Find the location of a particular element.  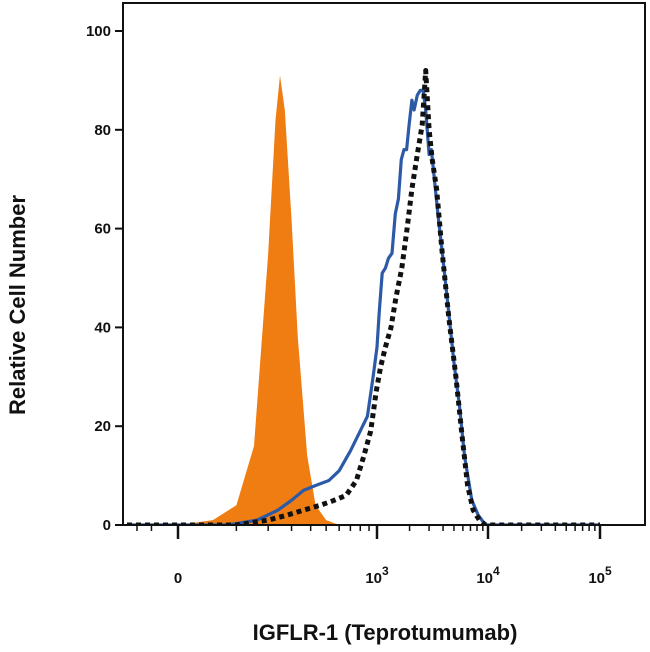

x-axis-ticks: 0 10³ 10⁴ 10⁵ is located at coordinates (374, 556).